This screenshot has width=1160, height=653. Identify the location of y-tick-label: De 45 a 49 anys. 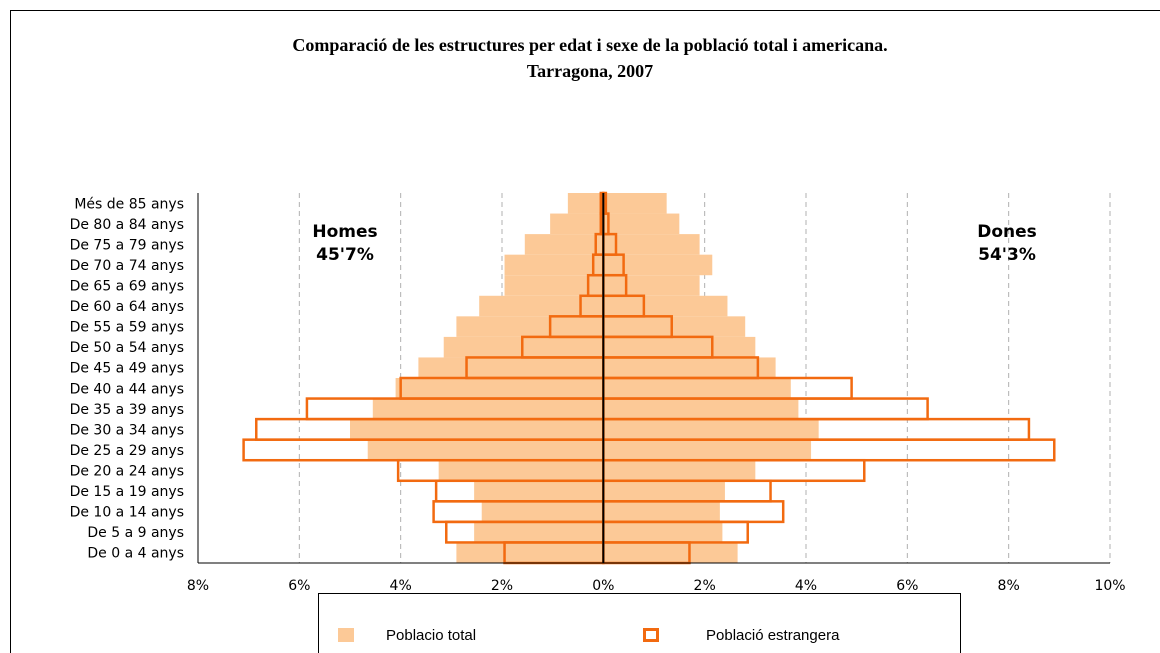
(127, 369).